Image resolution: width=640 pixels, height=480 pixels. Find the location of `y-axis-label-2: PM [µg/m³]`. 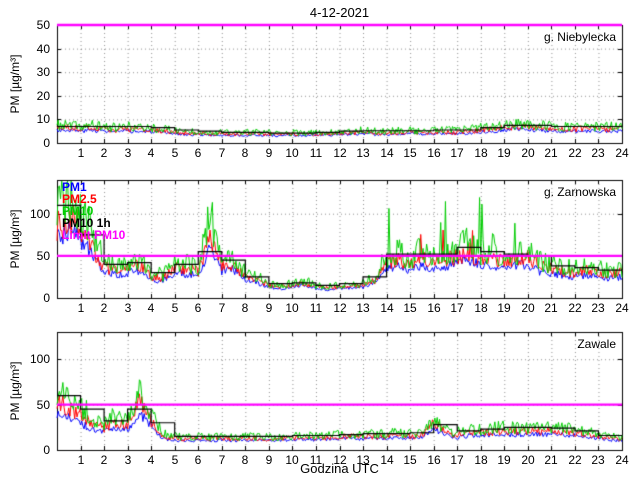

y-axis-label-2: PM [µg/m³] is located at coordinates (15, 239).